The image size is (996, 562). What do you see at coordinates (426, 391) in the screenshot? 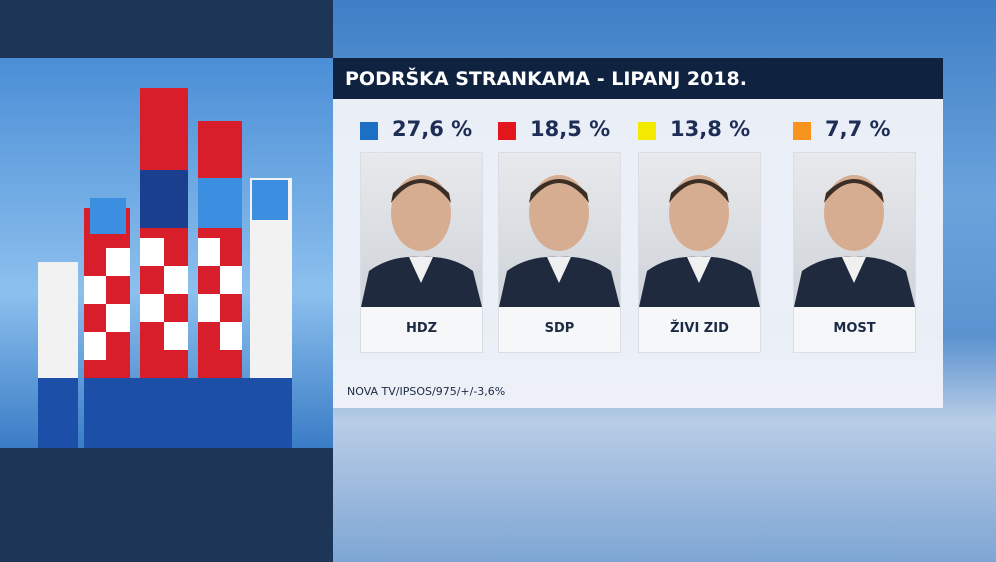
I see `source: NOVA TV/IPSOS/975/+/-3,6%` at bounding box center [426, 391].